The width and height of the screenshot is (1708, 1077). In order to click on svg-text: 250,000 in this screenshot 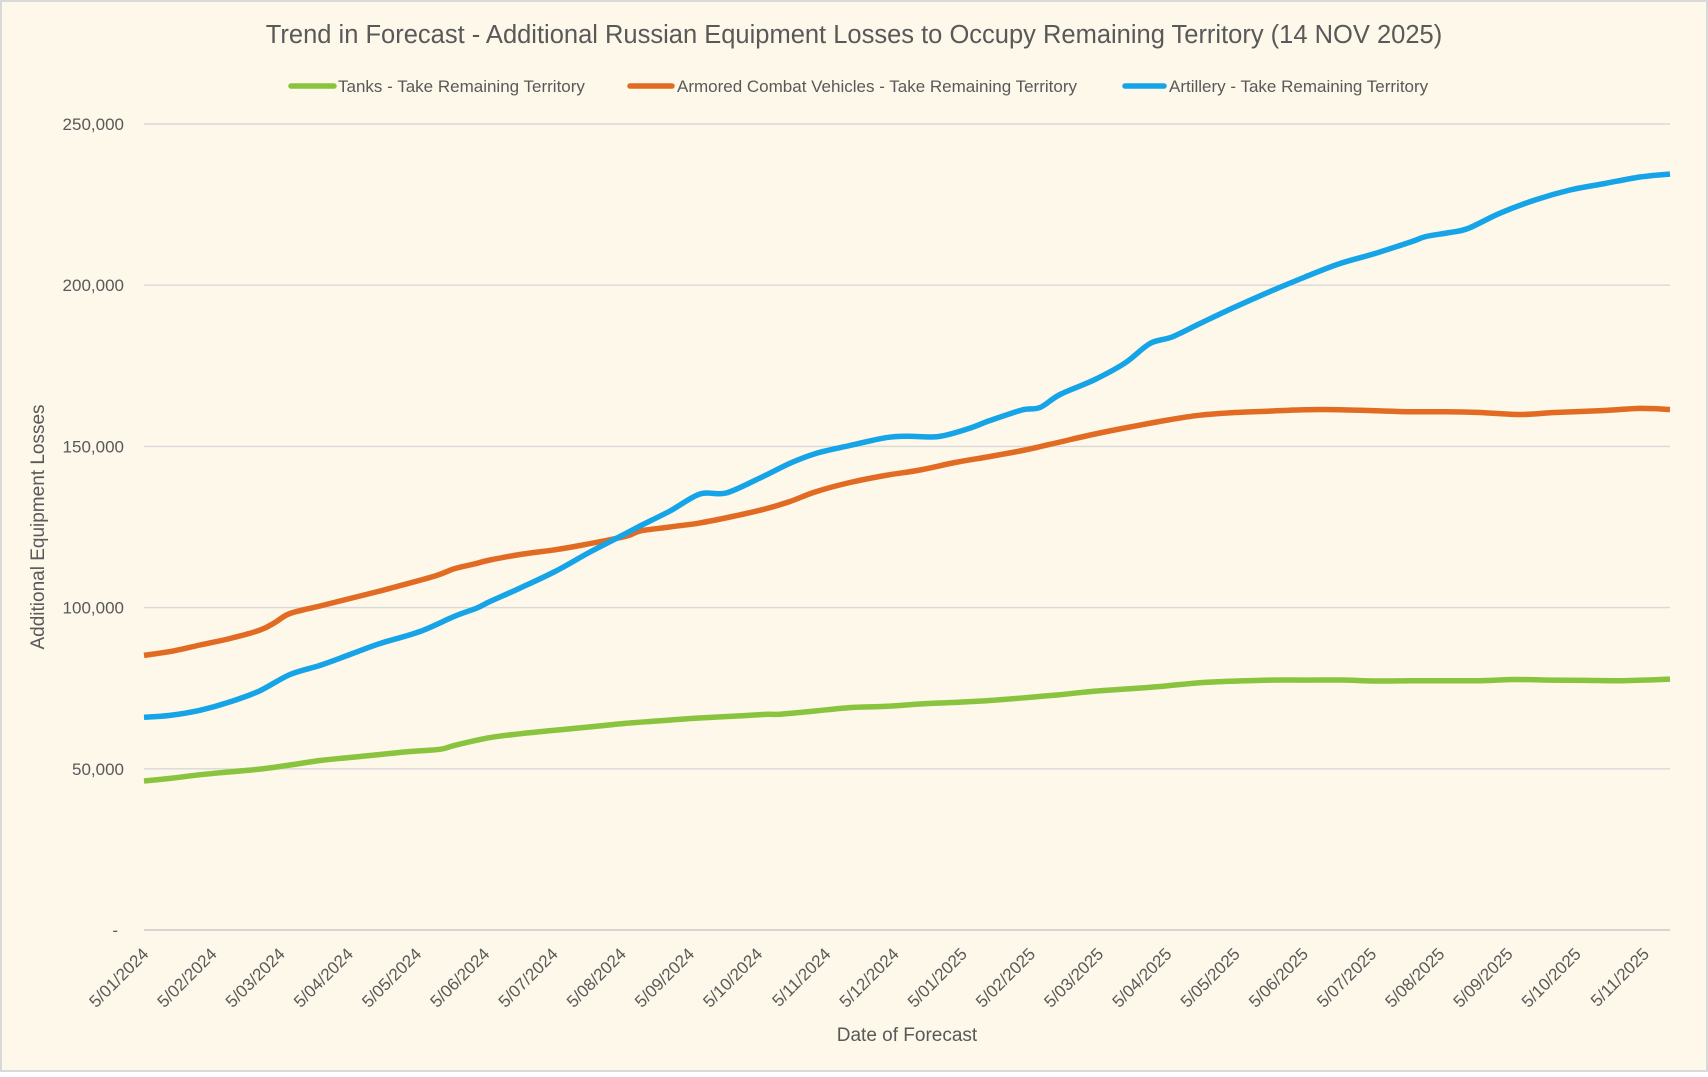, I will do `click(93, 124)`.